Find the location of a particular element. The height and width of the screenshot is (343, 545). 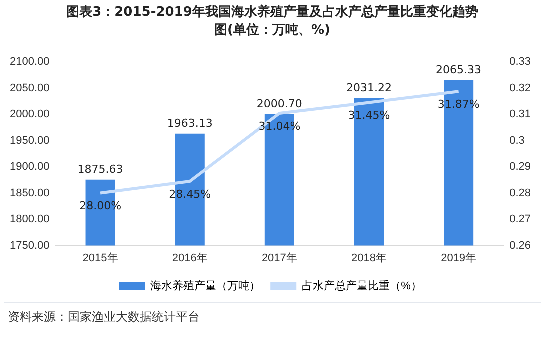

y-tick-label: 2100.00 is located at coordinates (30, 62).